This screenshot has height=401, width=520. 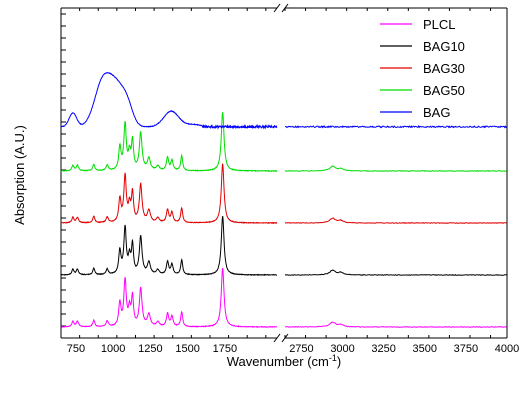 I want to click on x-tick-label: 3750, so click(x=466, y=349).